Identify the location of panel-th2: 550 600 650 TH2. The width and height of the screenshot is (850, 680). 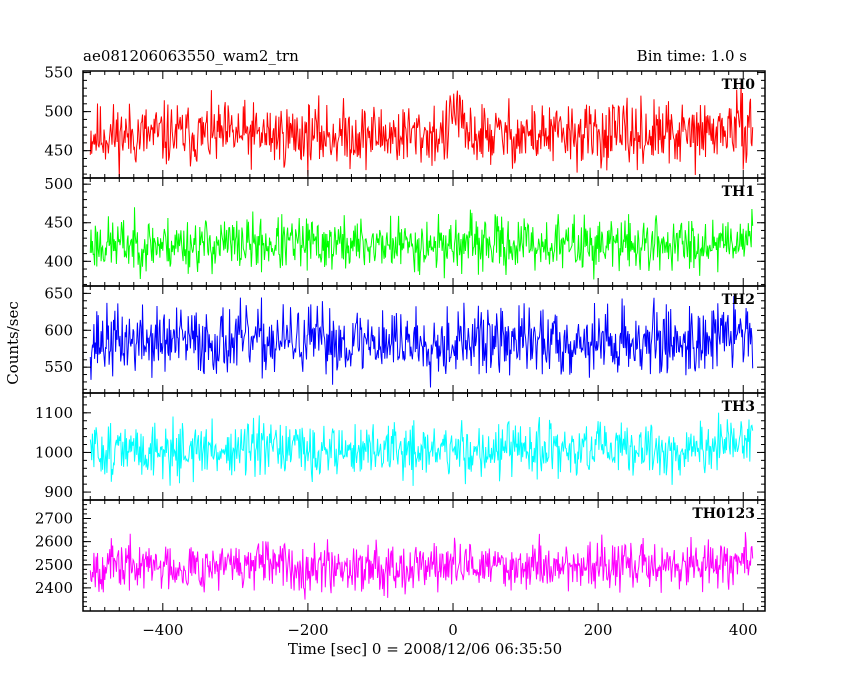
(405, 339).